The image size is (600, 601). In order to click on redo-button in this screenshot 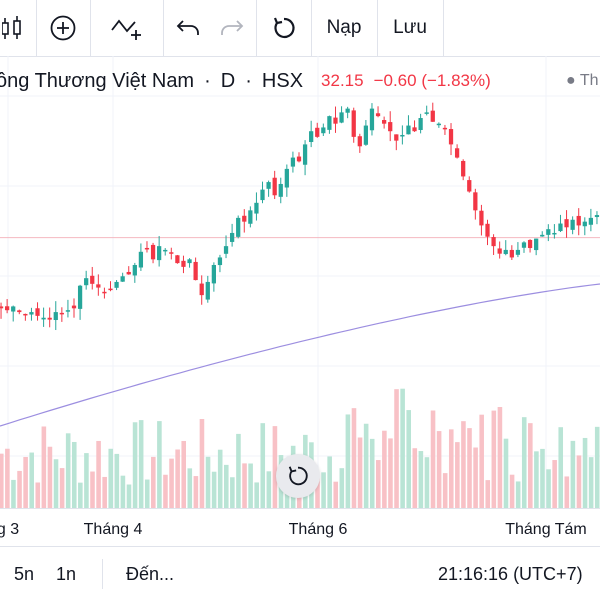, I will do `click(231, 28)`.